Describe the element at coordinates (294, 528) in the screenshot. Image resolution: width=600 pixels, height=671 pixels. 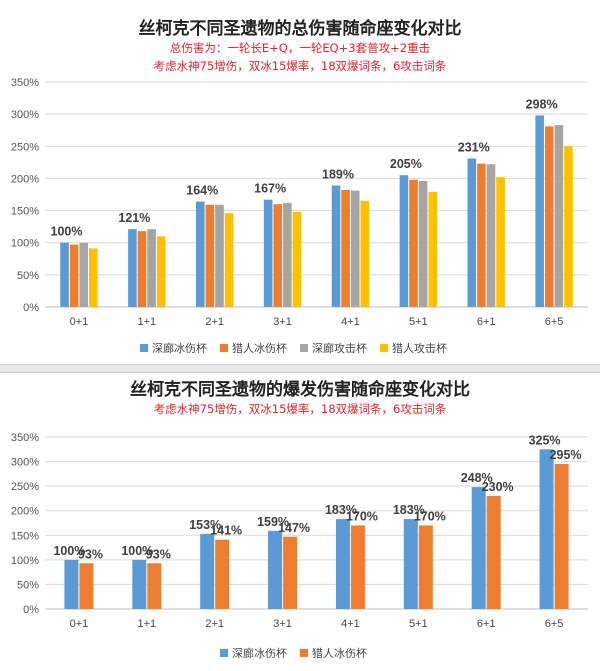
I see `data-label: 147%` at that location.